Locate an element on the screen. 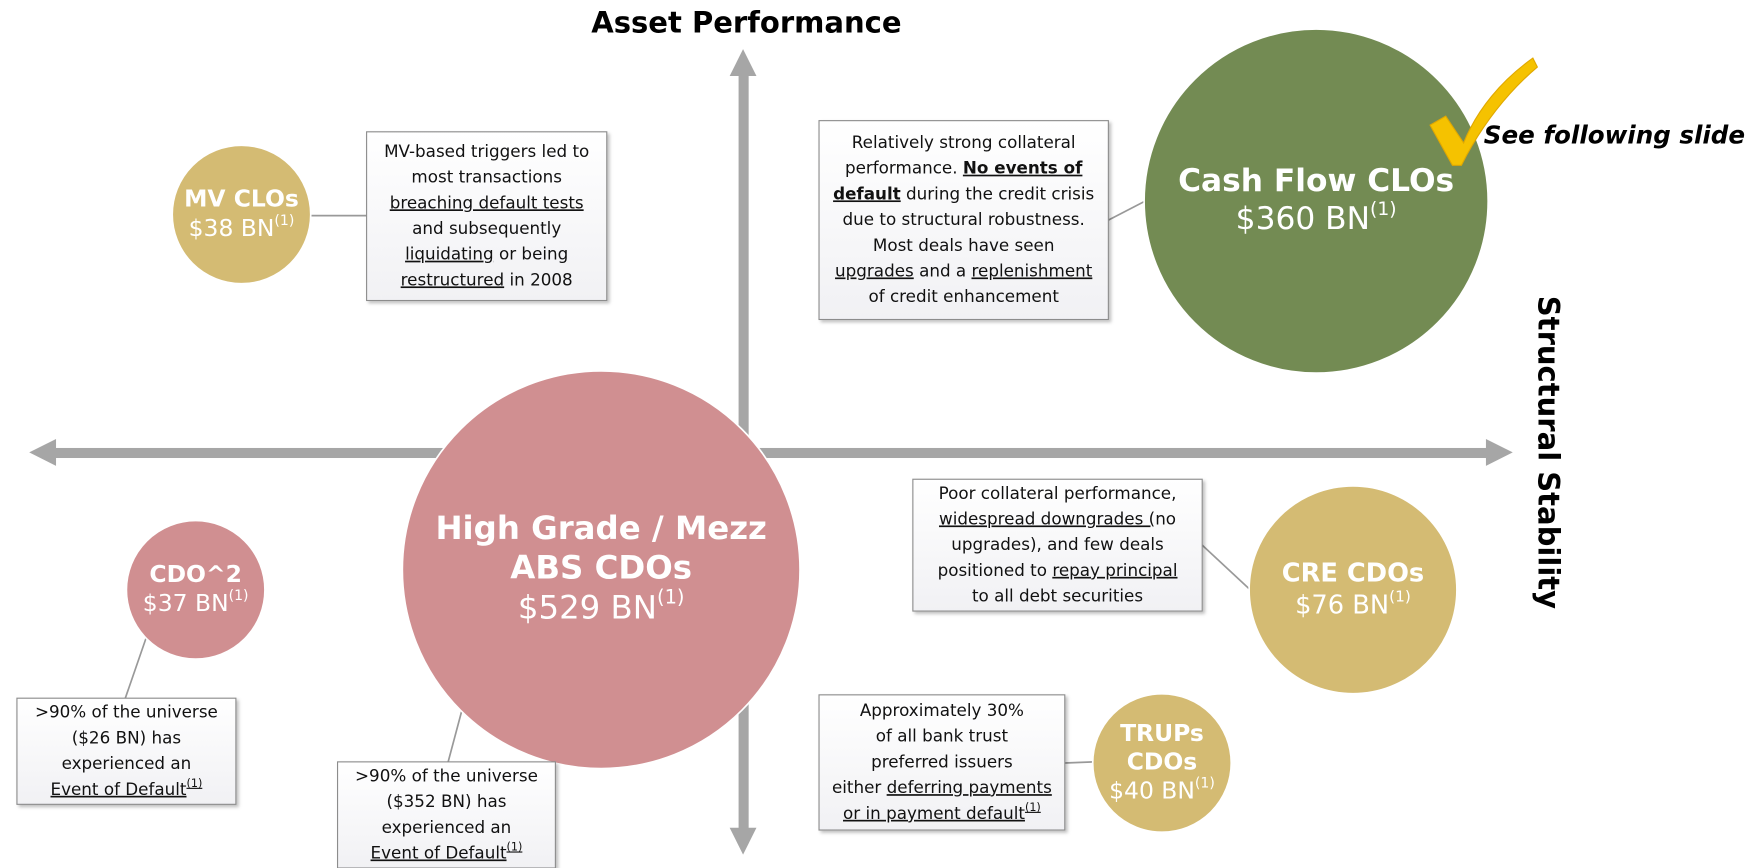  callout-text: restructured is located at coordinates (452, 279).